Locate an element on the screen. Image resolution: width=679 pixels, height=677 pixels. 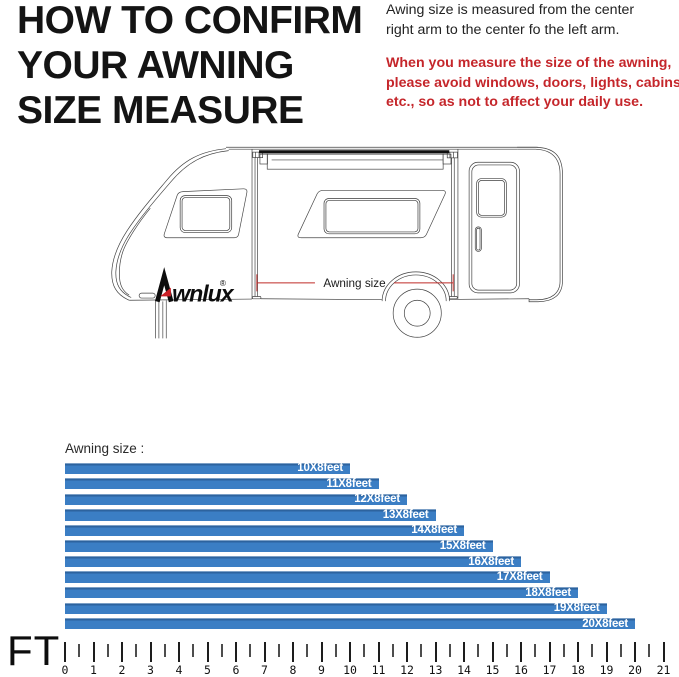
ruler-tick-label: 17 is located at coordinates (549, 670).